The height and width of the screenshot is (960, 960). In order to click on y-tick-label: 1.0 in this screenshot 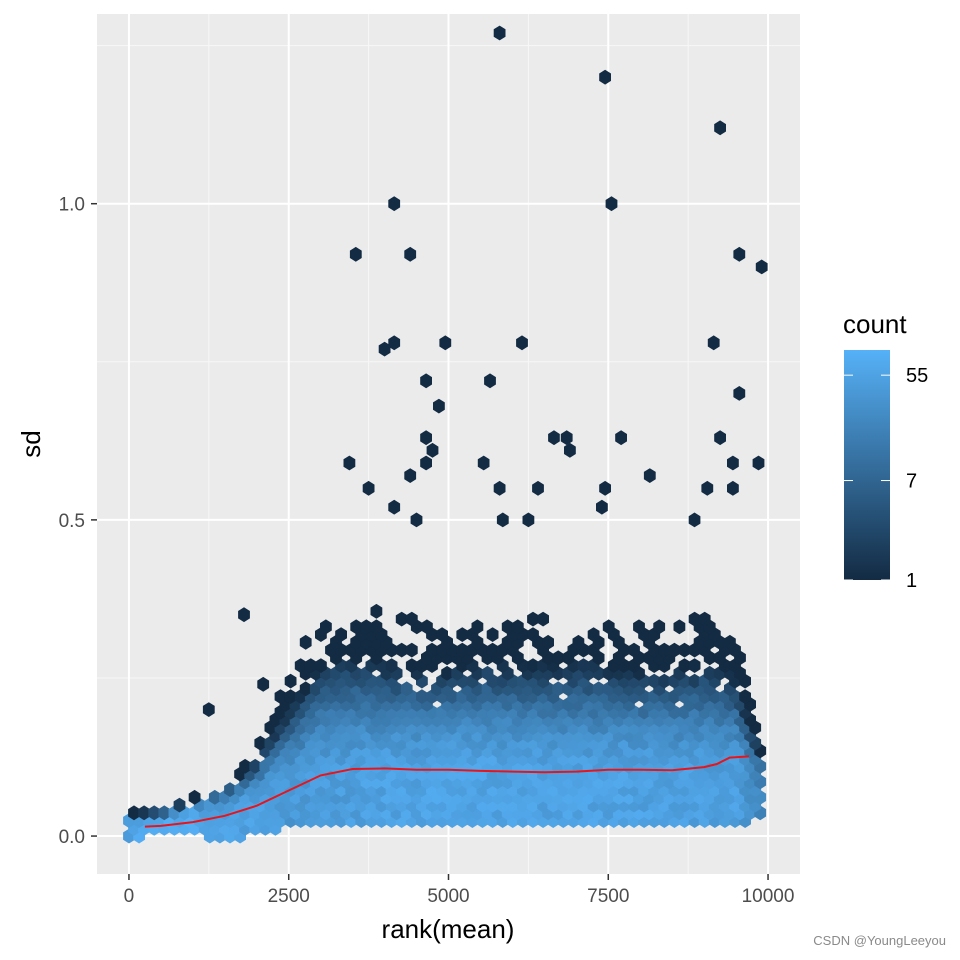, I will do `click(72, 205)`.